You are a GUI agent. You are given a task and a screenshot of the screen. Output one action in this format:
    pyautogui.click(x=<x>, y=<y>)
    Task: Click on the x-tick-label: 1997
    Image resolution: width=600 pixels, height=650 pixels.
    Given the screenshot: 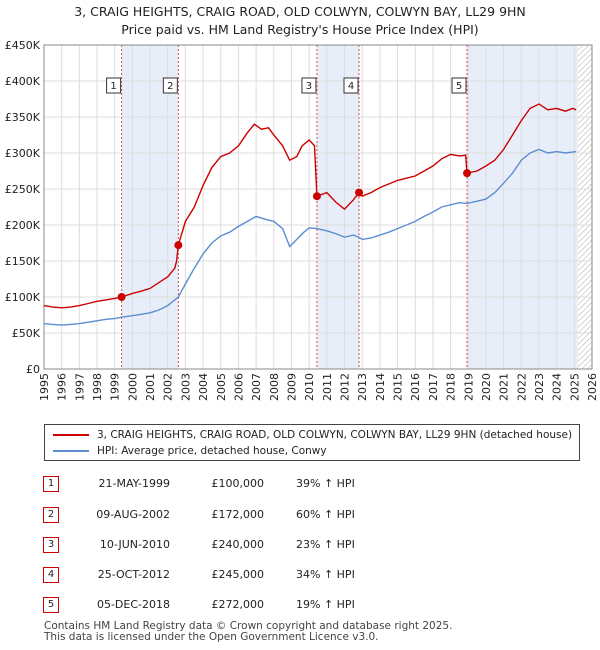 What is the action you would take?
    pyautogui.click(x=79, y=387)
    